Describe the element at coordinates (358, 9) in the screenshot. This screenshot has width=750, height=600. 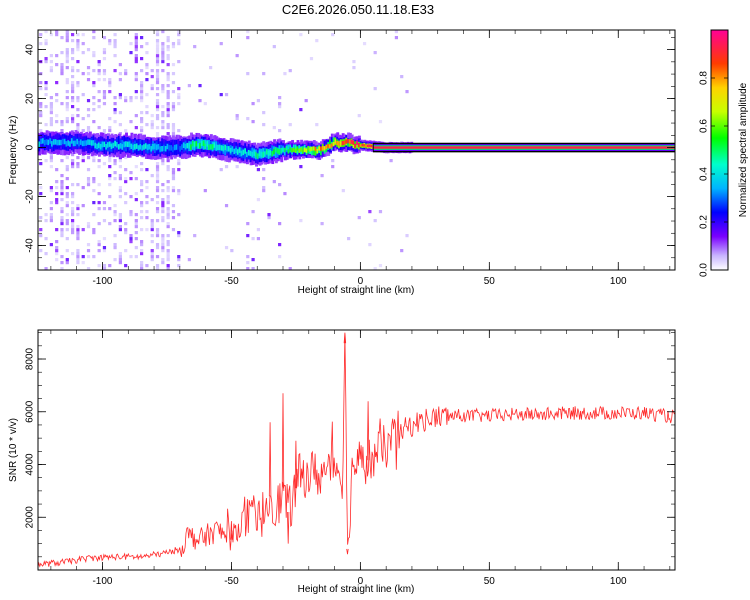
I see `chart-title: C2E6.2026.050.11.18.E33` at that location.